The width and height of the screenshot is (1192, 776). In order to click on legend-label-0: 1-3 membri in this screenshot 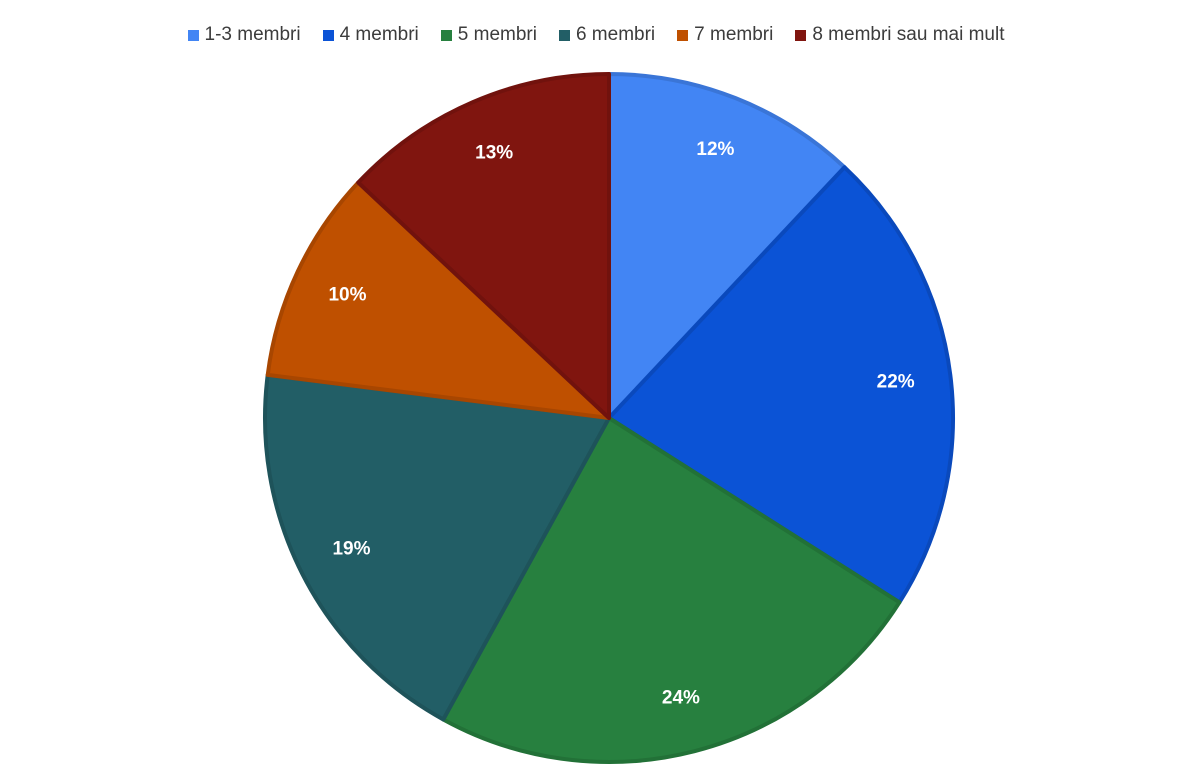, I will do `click(252, 34)`.